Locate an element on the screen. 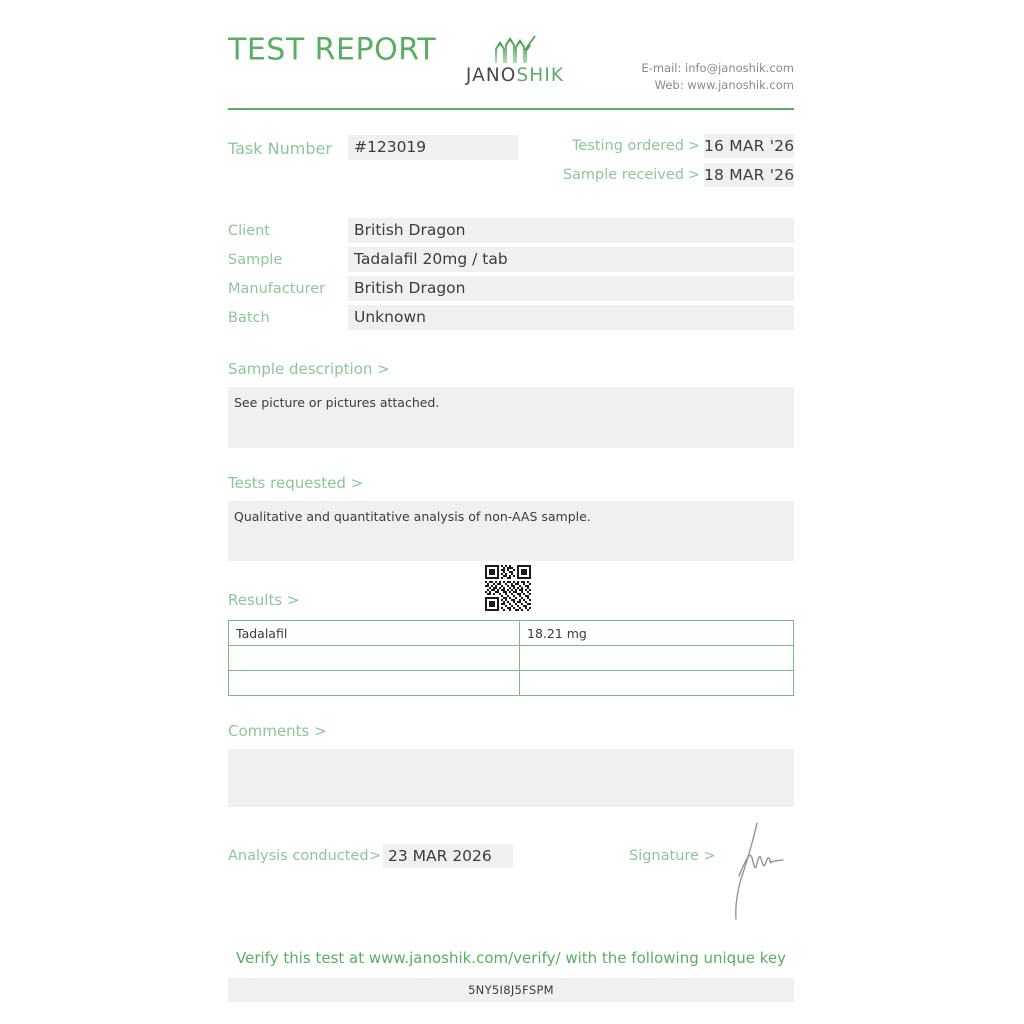 This screenshot has height=1024, width=1024. tests-requested-title: Tests requested > is located at coordinates (296, 483).